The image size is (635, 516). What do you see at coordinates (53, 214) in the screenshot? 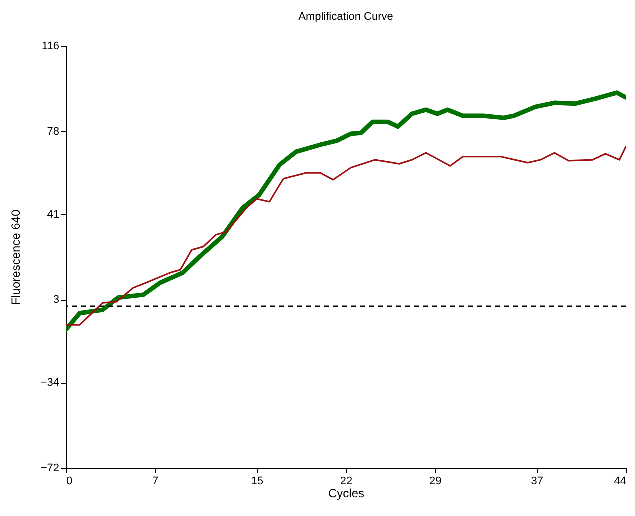
I see `y-tick-label: 41` at bounding box center [53, 214].